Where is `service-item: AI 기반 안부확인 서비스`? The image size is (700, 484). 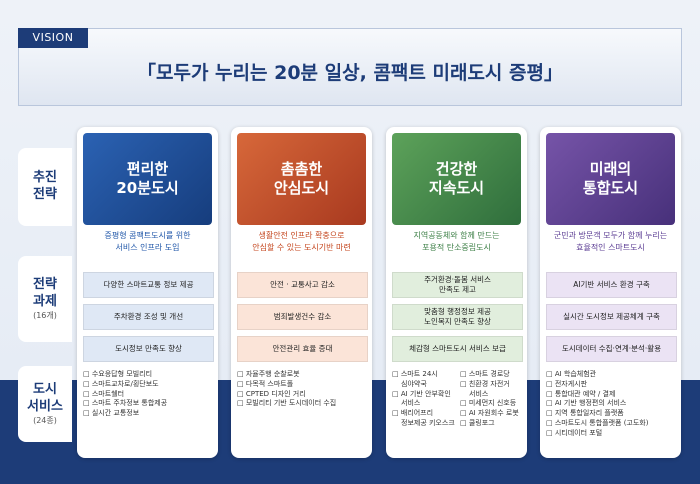
service-item: AI 기반 안부확인 서비스 is located at coordinates (425, 400).